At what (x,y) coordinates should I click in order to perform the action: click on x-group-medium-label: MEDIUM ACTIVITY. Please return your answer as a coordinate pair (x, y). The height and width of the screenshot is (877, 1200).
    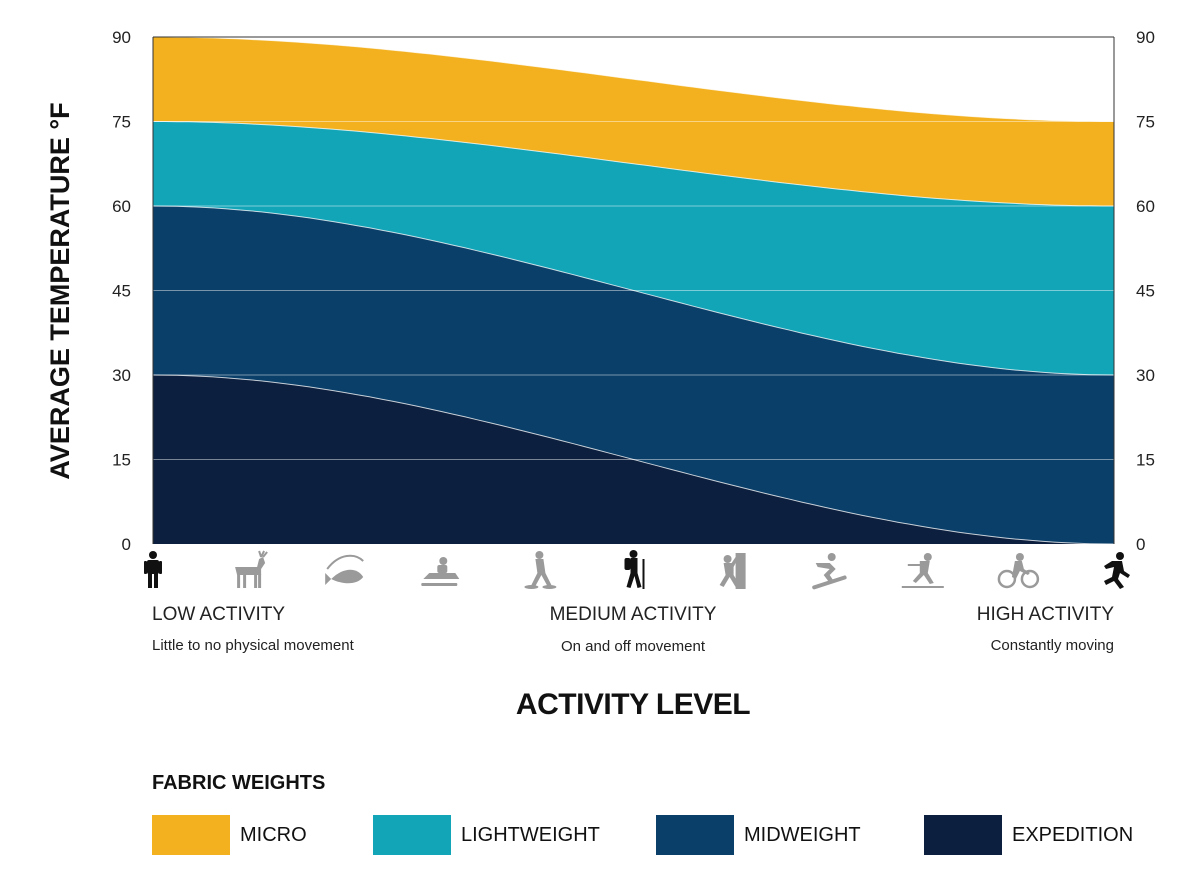
    Looking at the image, I should click on (633, 614).